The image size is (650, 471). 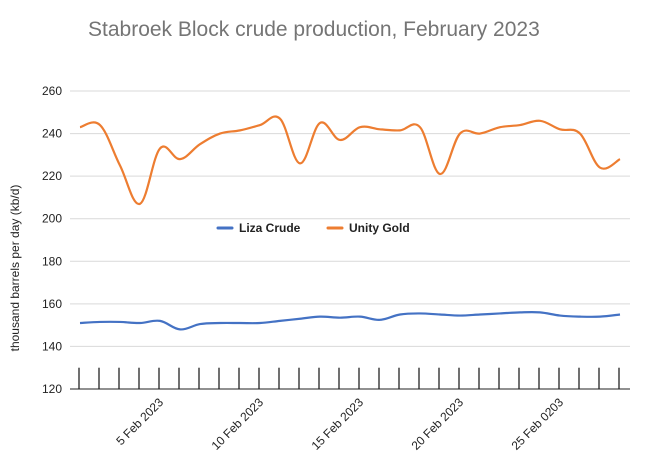 I want to click on legend: Liza Crude Unity Gold, so click(x=313, y=228).